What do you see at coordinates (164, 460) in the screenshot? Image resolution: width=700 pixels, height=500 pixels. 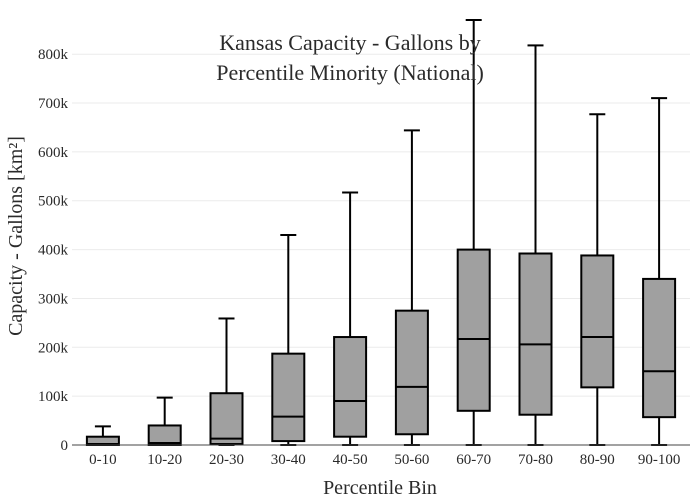 I see `x-tick-label: 10-20` at bounding box center [164, 460].